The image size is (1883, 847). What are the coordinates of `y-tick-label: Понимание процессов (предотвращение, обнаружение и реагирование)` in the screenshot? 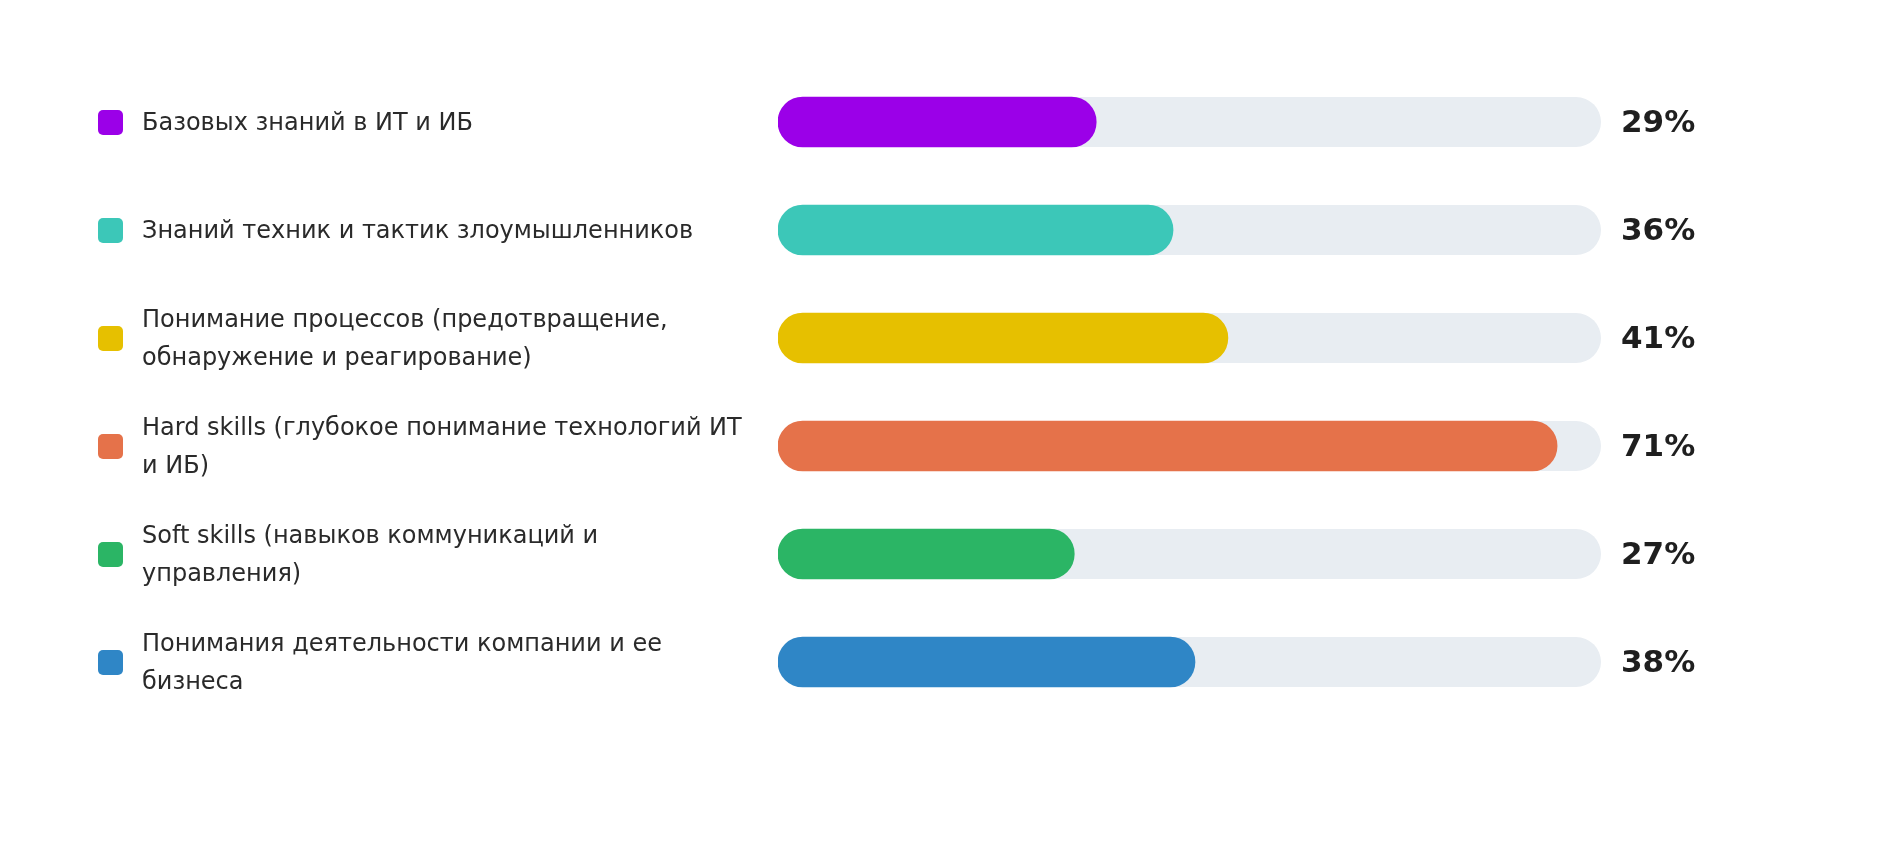 It's located at (405, 338).